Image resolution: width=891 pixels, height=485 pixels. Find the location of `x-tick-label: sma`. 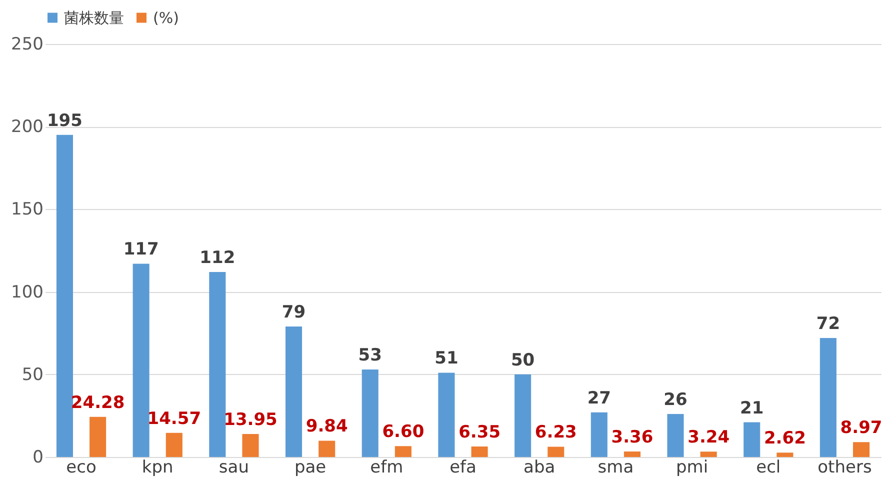

x-tick-label: sma is located at coordinates (616, 468).